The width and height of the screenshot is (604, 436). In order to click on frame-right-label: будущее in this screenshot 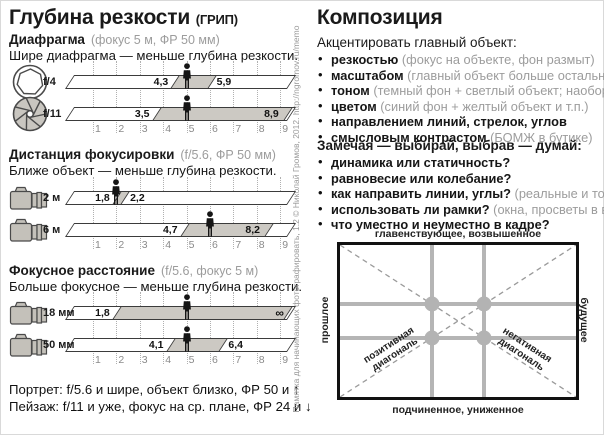, I will do `click(584, 320)`.